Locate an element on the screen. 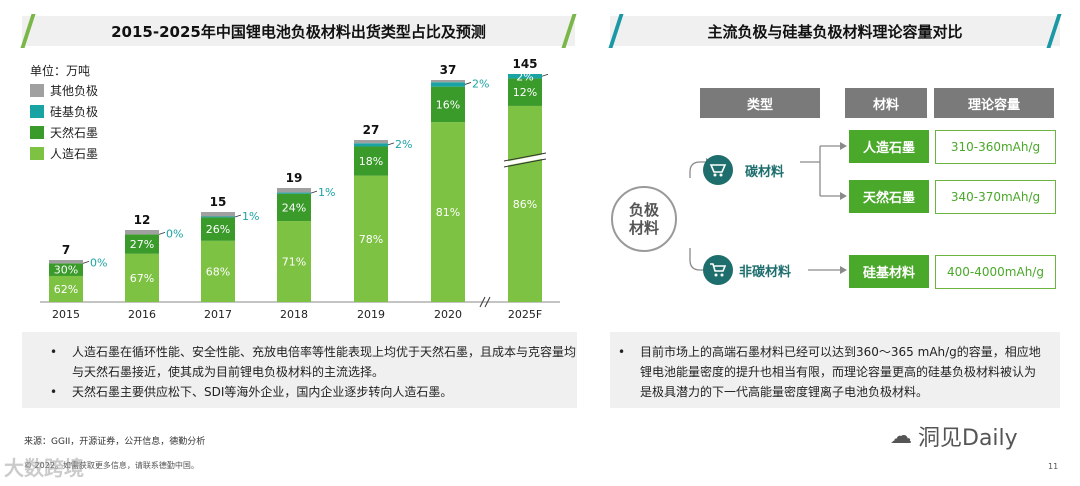  data-label: 78% is located at coordinates (371, 239).